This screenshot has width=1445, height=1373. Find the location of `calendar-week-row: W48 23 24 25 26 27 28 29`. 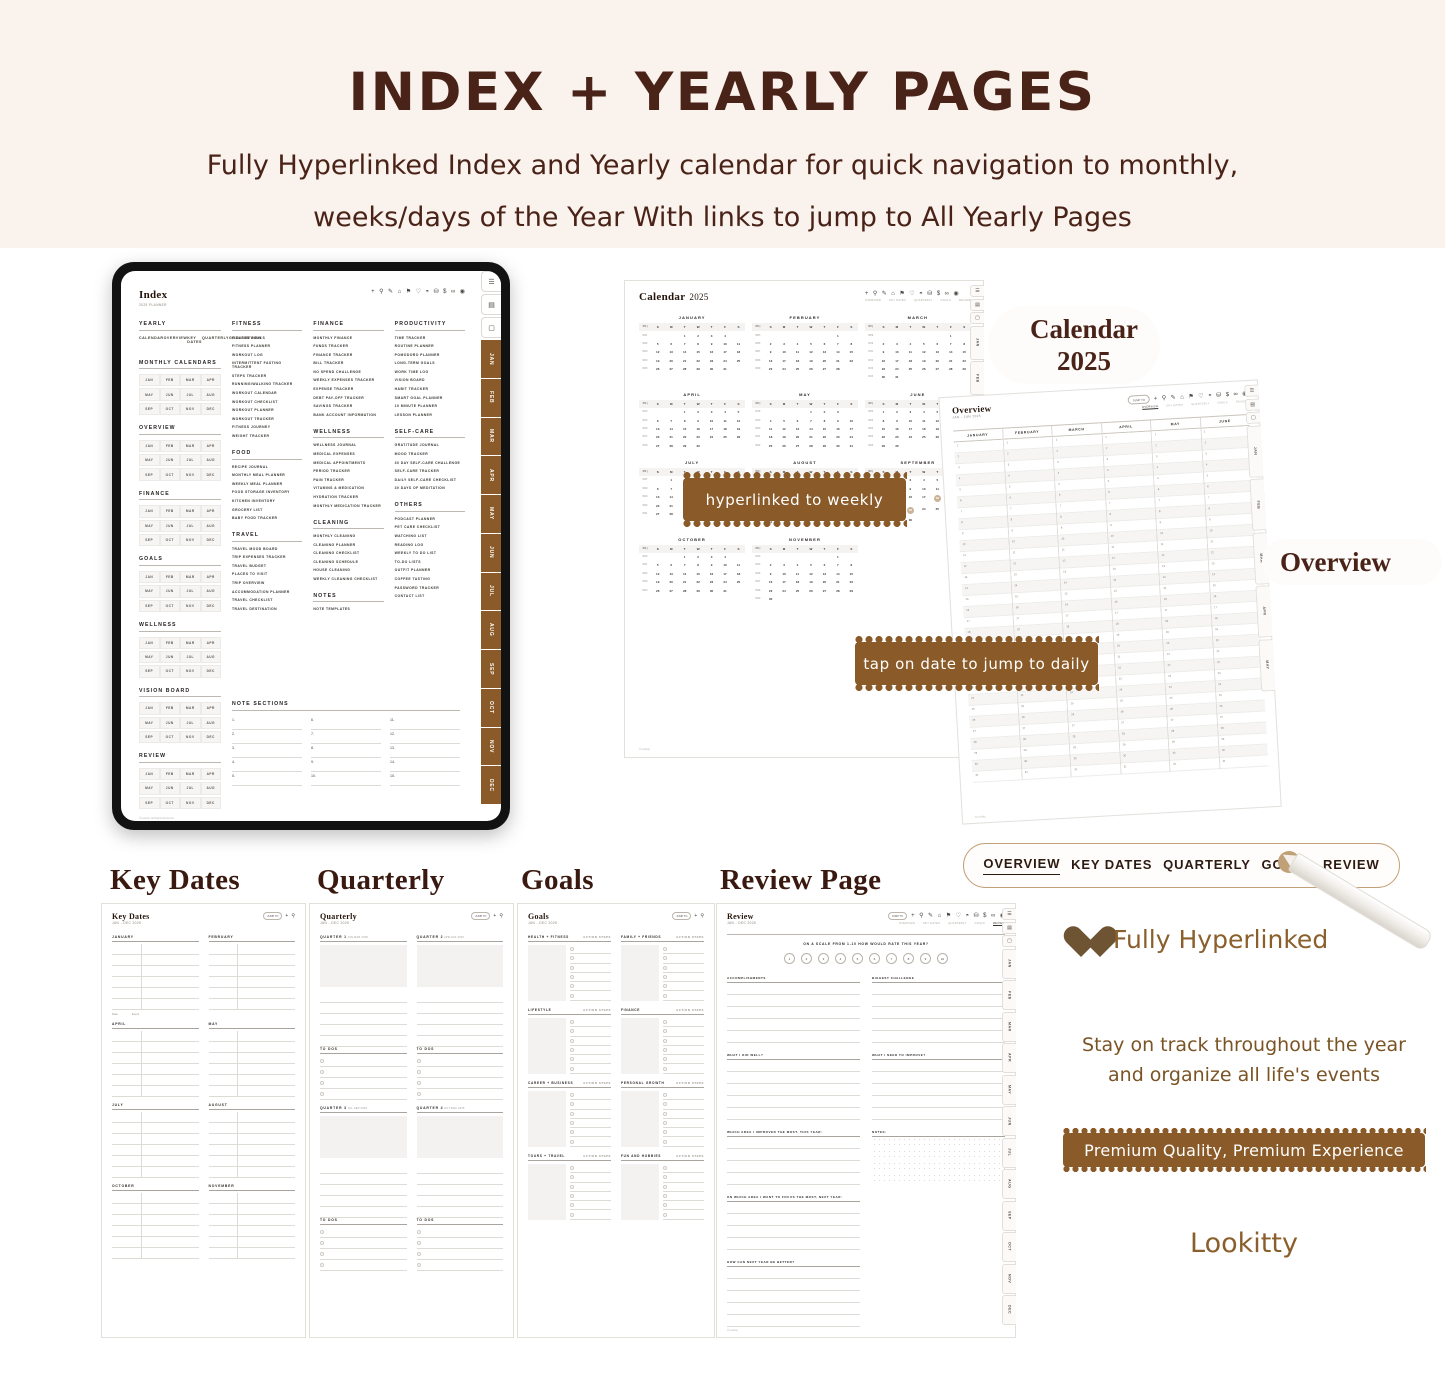

calendar-week-row: W48 23 24 25 26 27 28 29 is located at coordinates (805, 590).